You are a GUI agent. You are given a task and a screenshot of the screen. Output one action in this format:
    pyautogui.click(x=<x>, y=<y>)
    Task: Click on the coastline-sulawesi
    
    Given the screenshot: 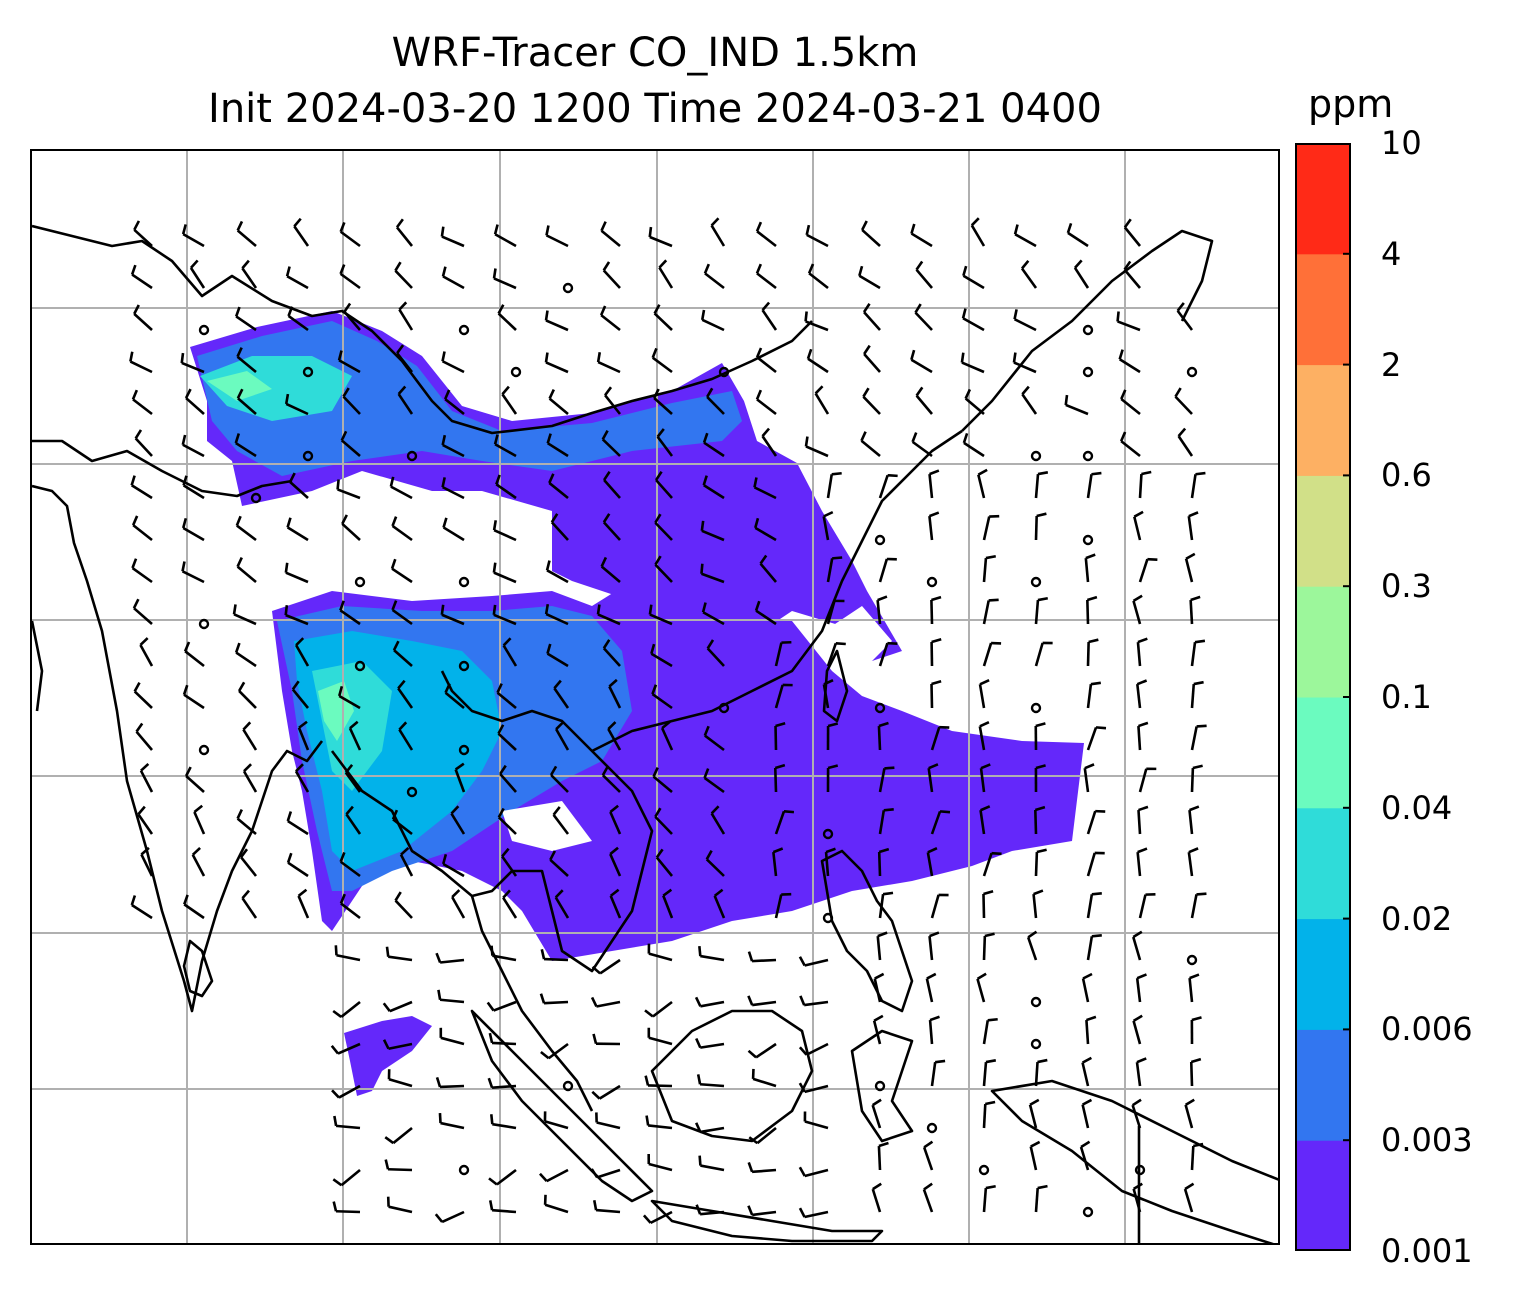 What is the action you would take?
    pyautogui.click(x=882, y=1086)
    